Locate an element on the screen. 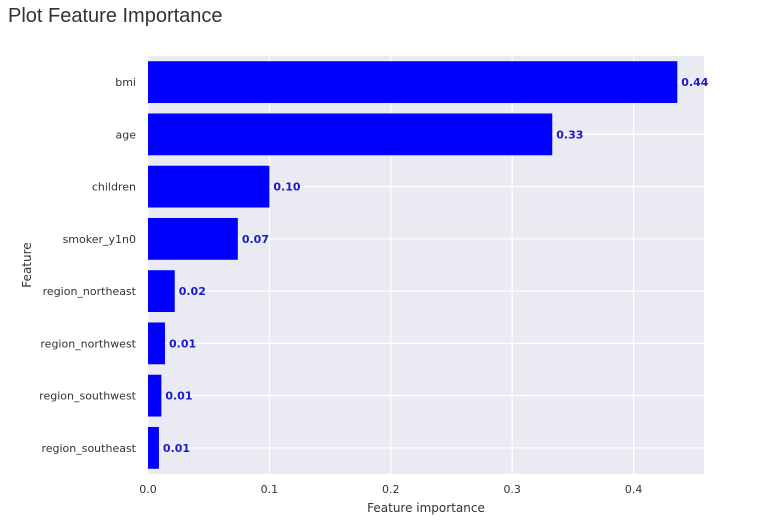 Image resolution: width=773 pixels, height=524 pixels. x-tick-label: 0.4 is located at coordinates (634, 489).